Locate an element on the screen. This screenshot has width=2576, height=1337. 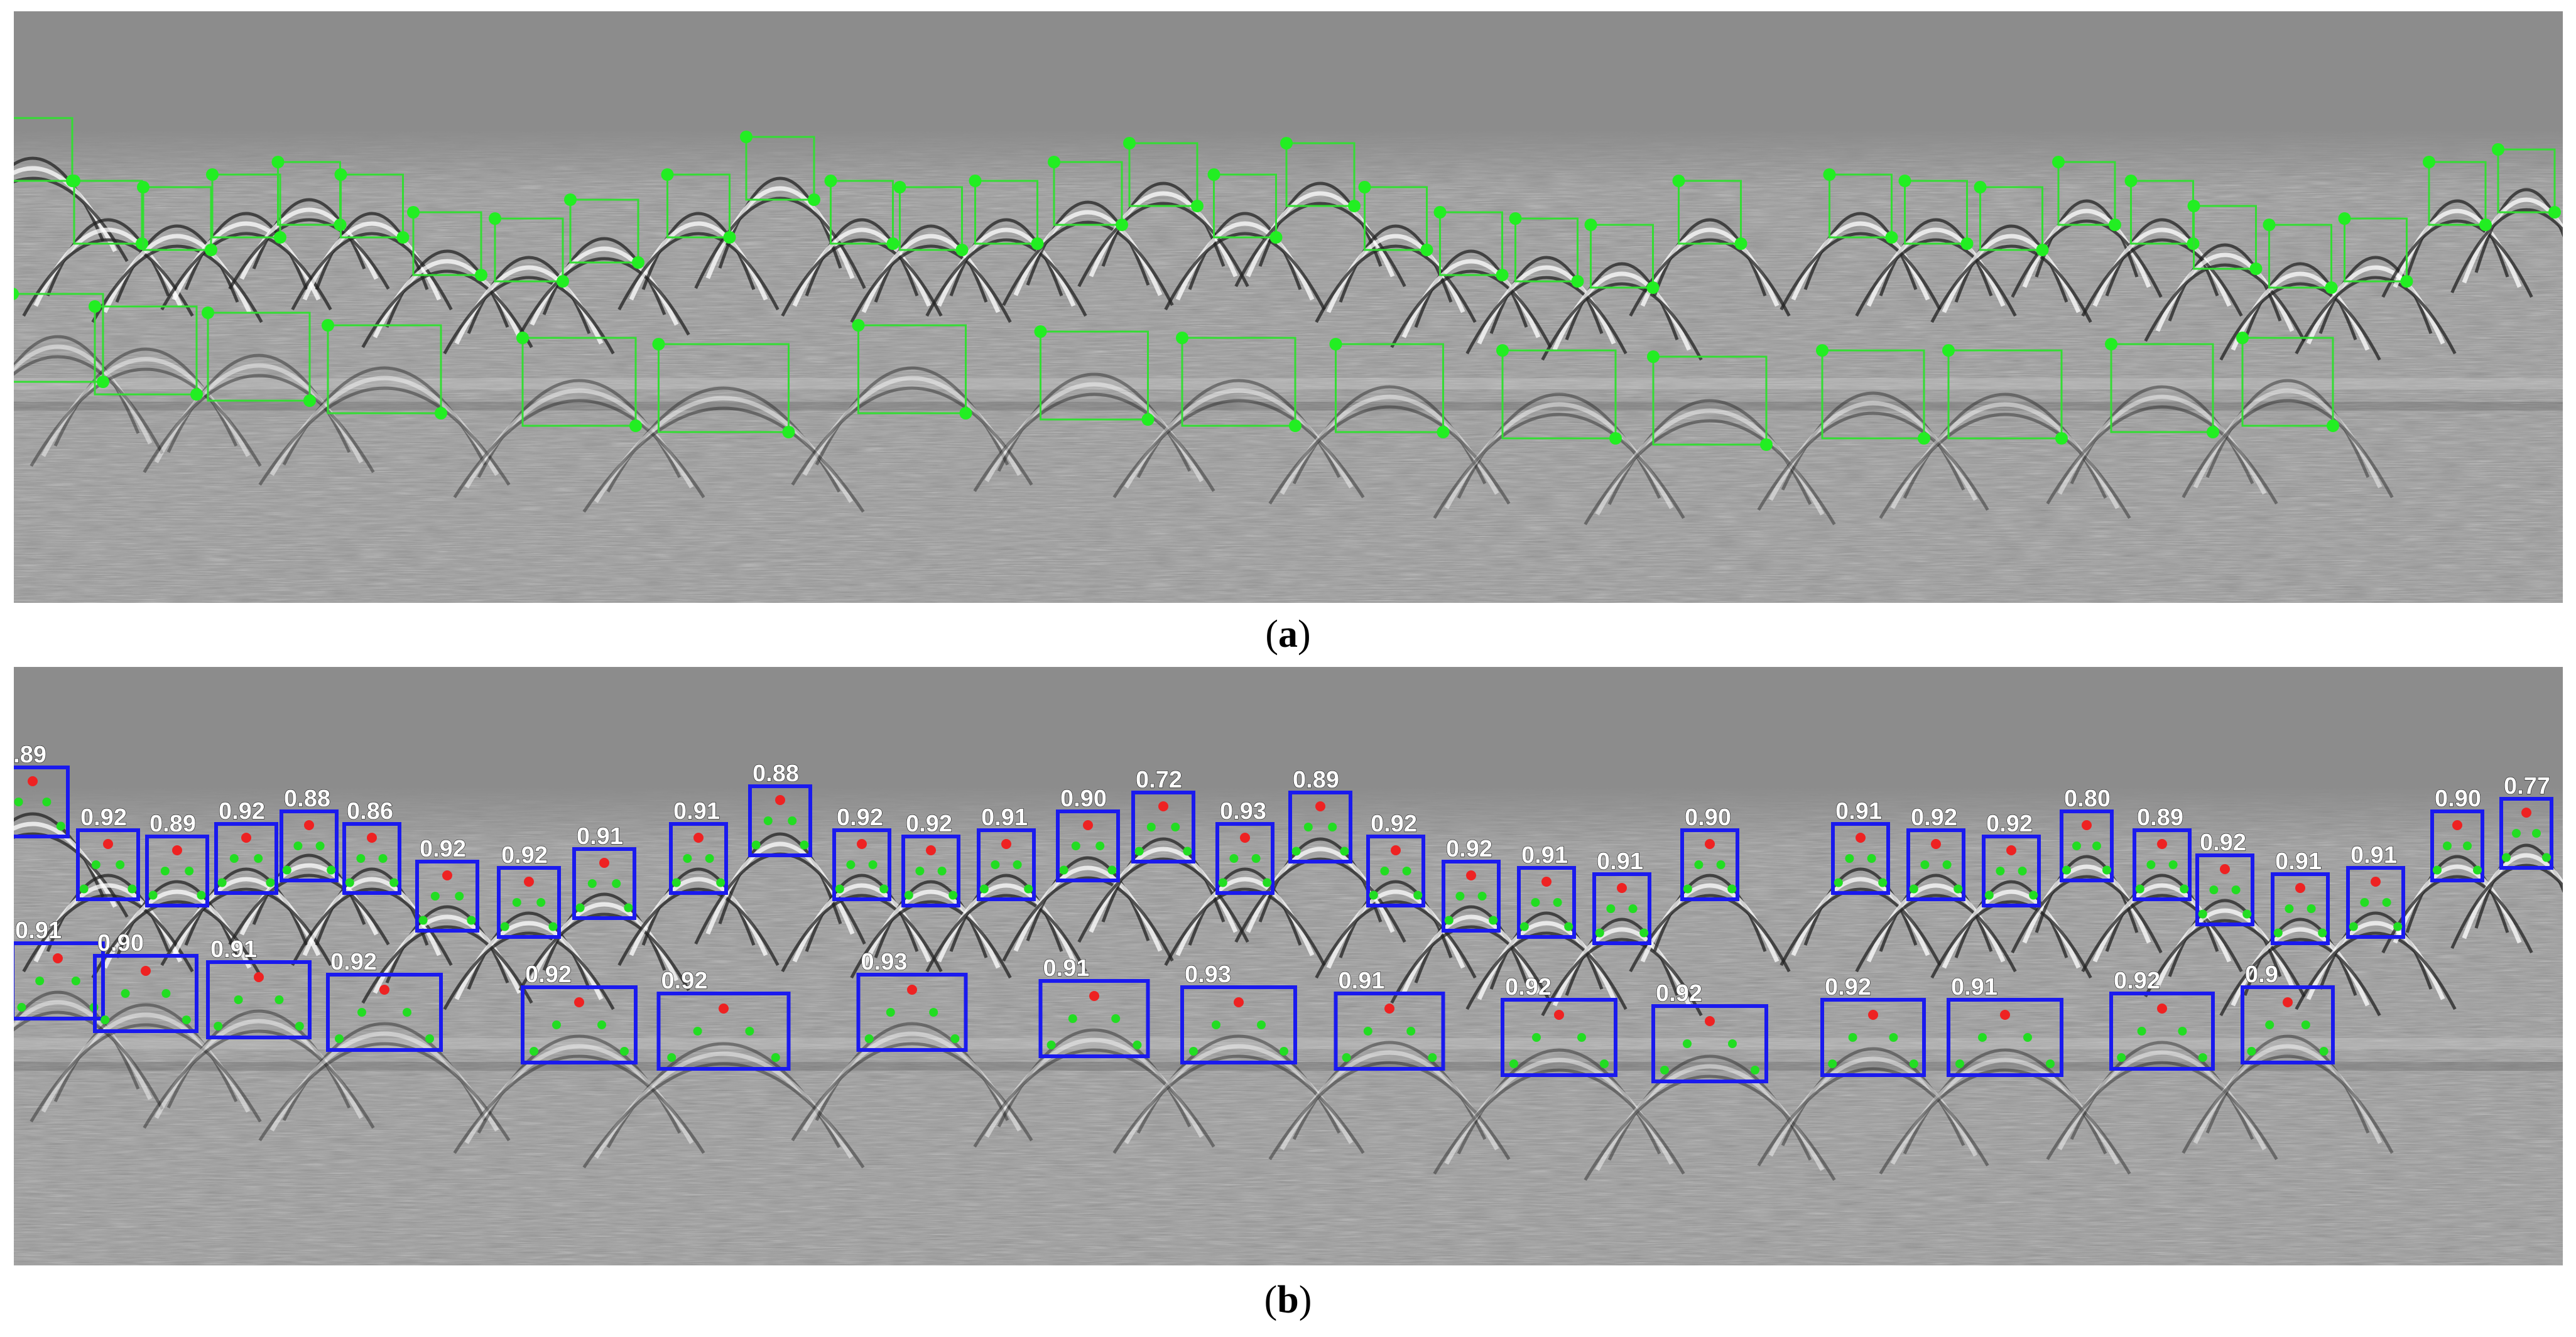
confidence-score: 0.90 is located at coordinates (1708, 818).